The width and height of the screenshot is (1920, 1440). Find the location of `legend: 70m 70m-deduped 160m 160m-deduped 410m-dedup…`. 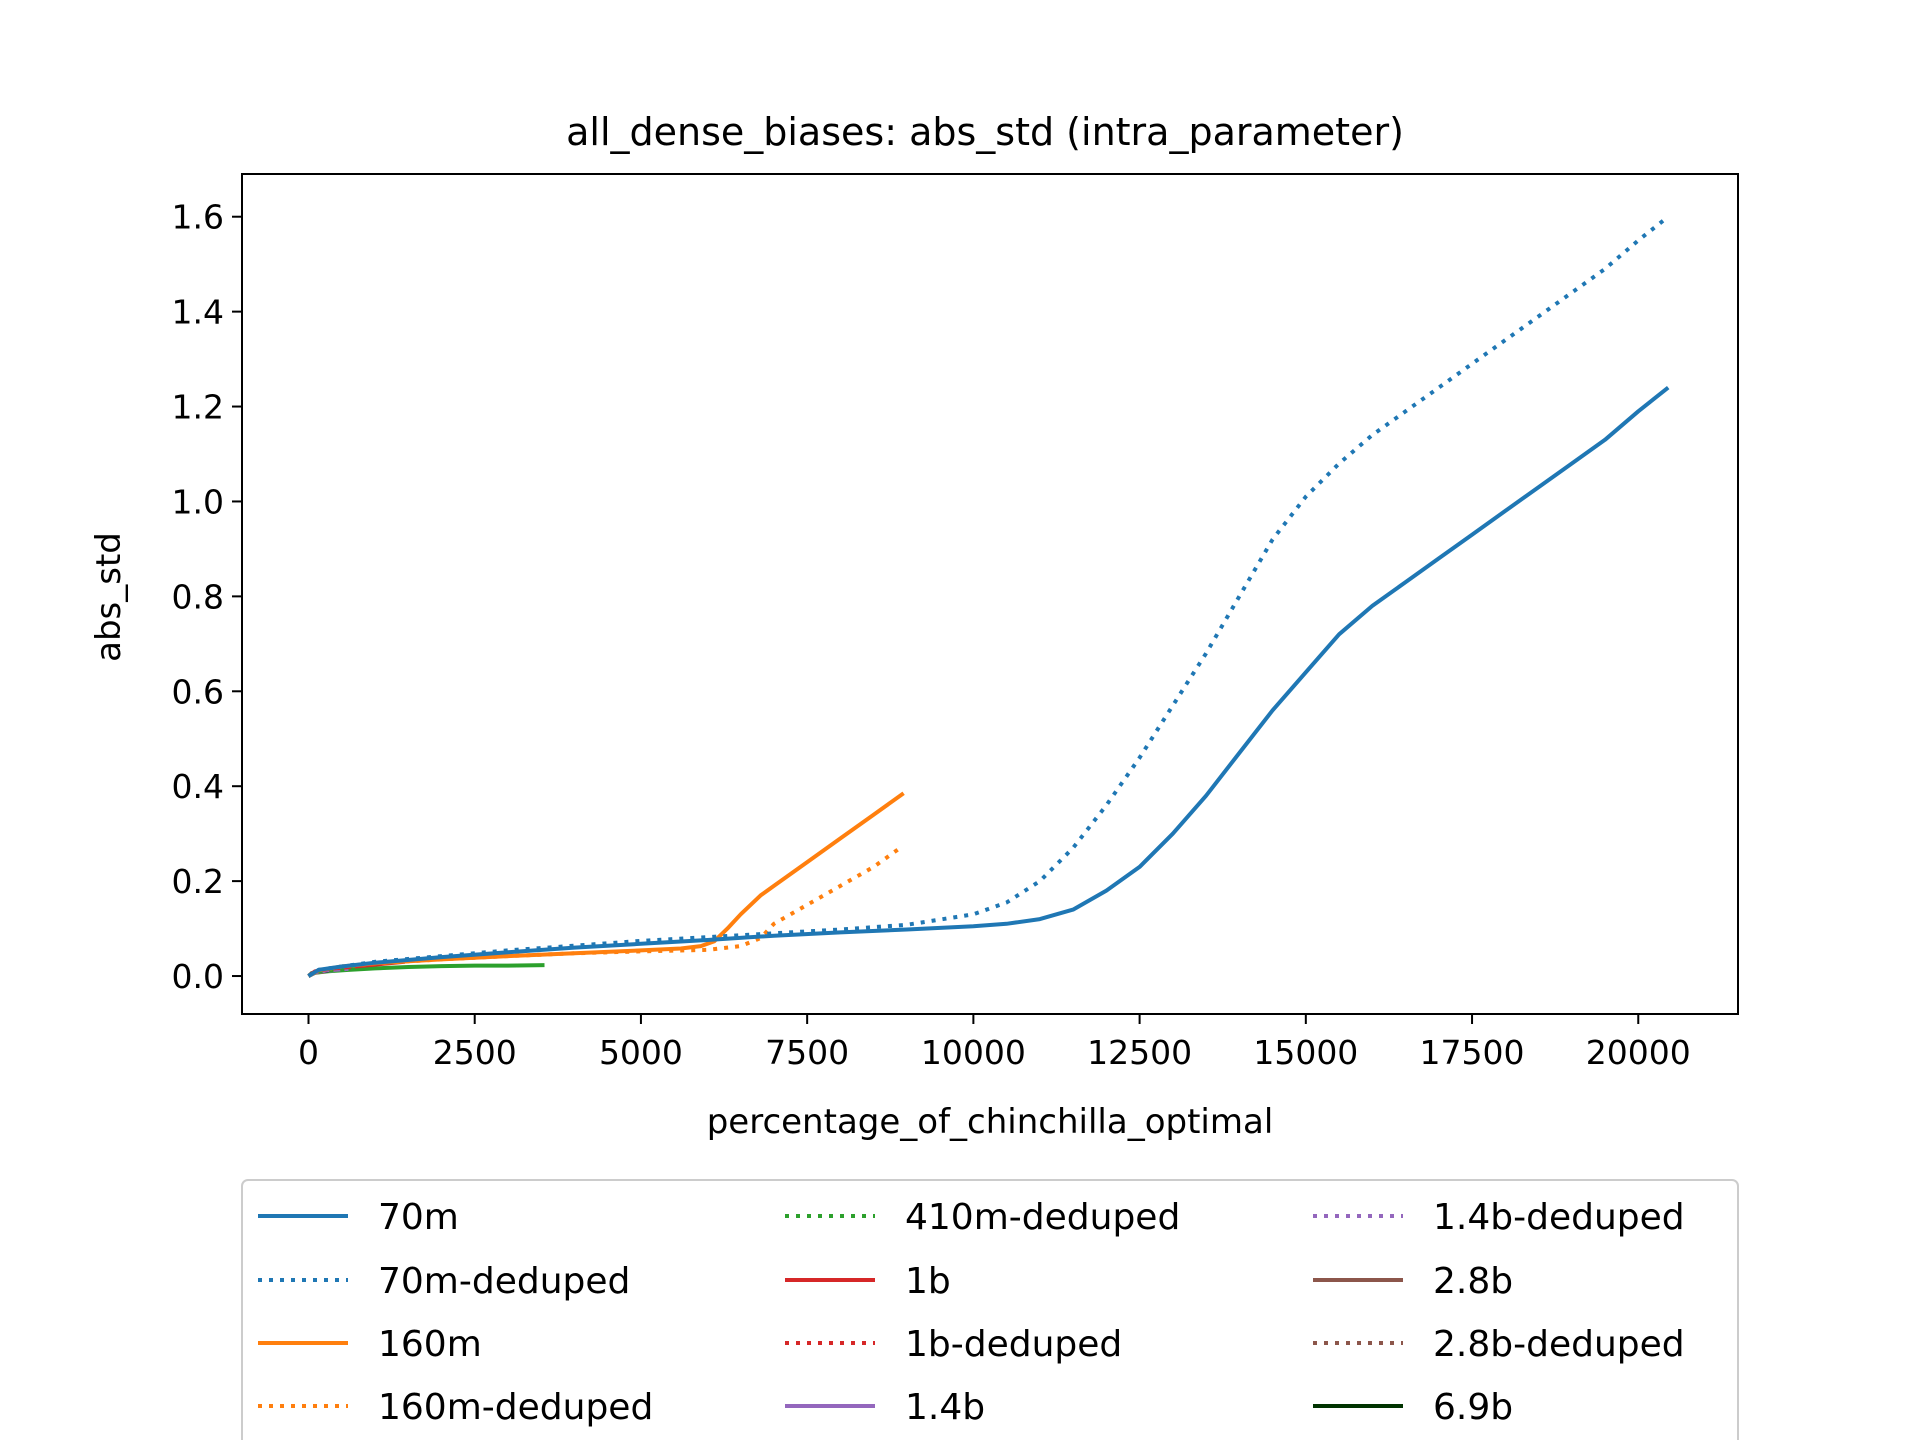

legend: 70m 70m-deduped 160m 160m-deduped 410m-dedup… is located at coordinates (990, 1309).